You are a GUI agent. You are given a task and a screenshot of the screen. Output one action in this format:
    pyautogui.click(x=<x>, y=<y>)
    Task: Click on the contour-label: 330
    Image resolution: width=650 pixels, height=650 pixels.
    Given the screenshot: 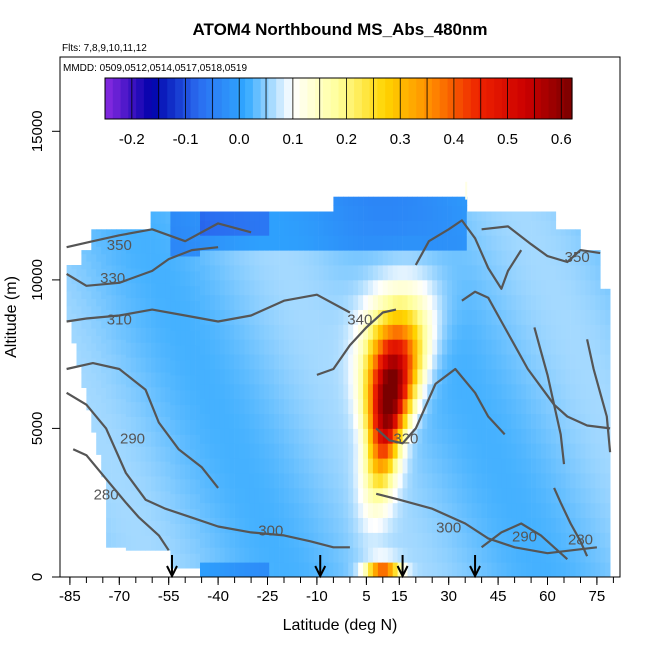 What is the action you would take?
    pyautogui.click(x=112, y=278)
    